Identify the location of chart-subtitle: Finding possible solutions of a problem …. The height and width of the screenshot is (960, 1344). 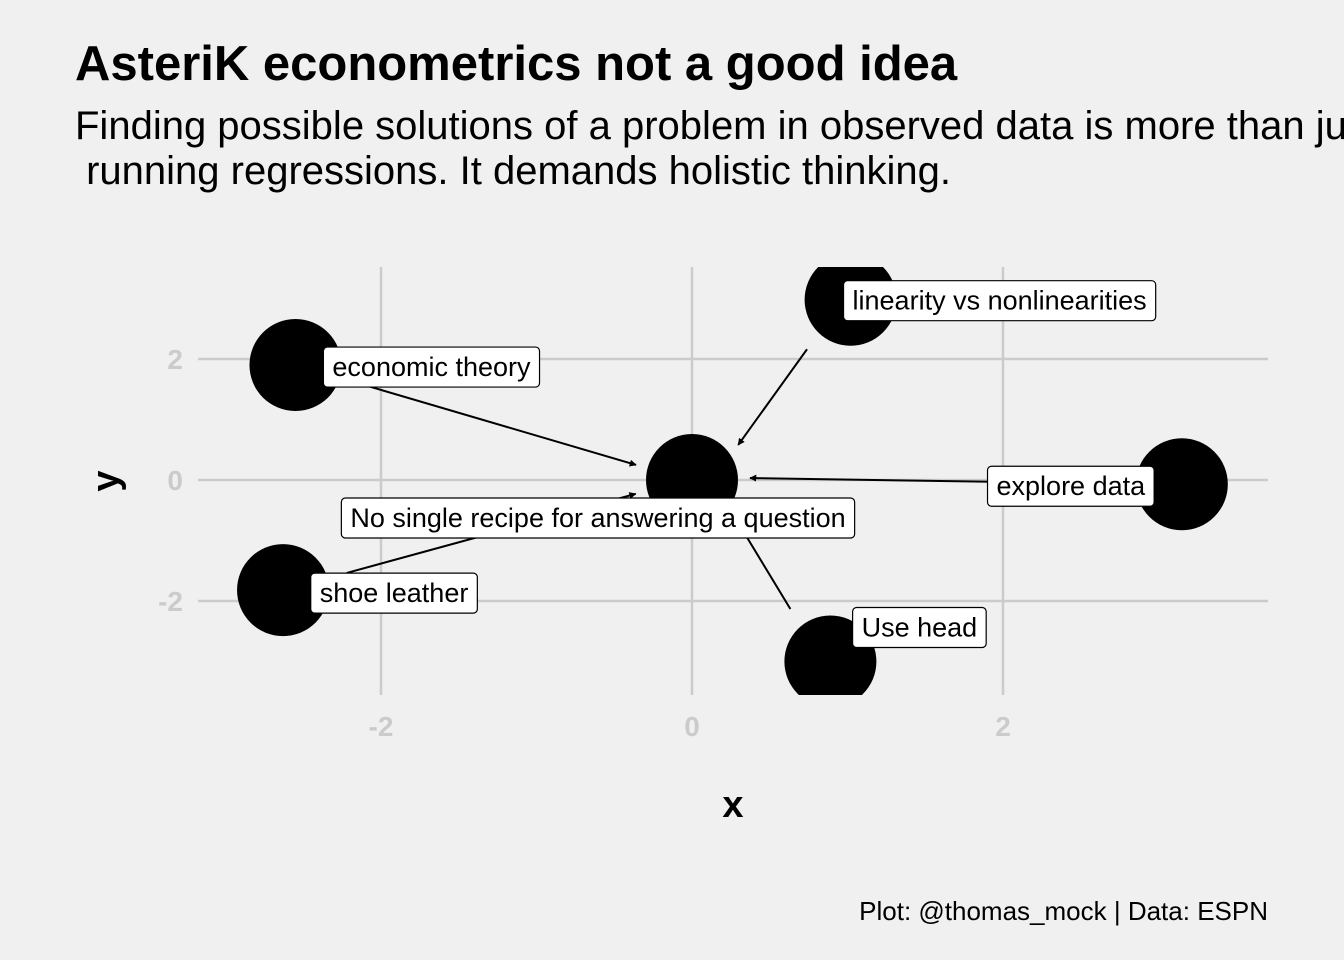
(709, 148).